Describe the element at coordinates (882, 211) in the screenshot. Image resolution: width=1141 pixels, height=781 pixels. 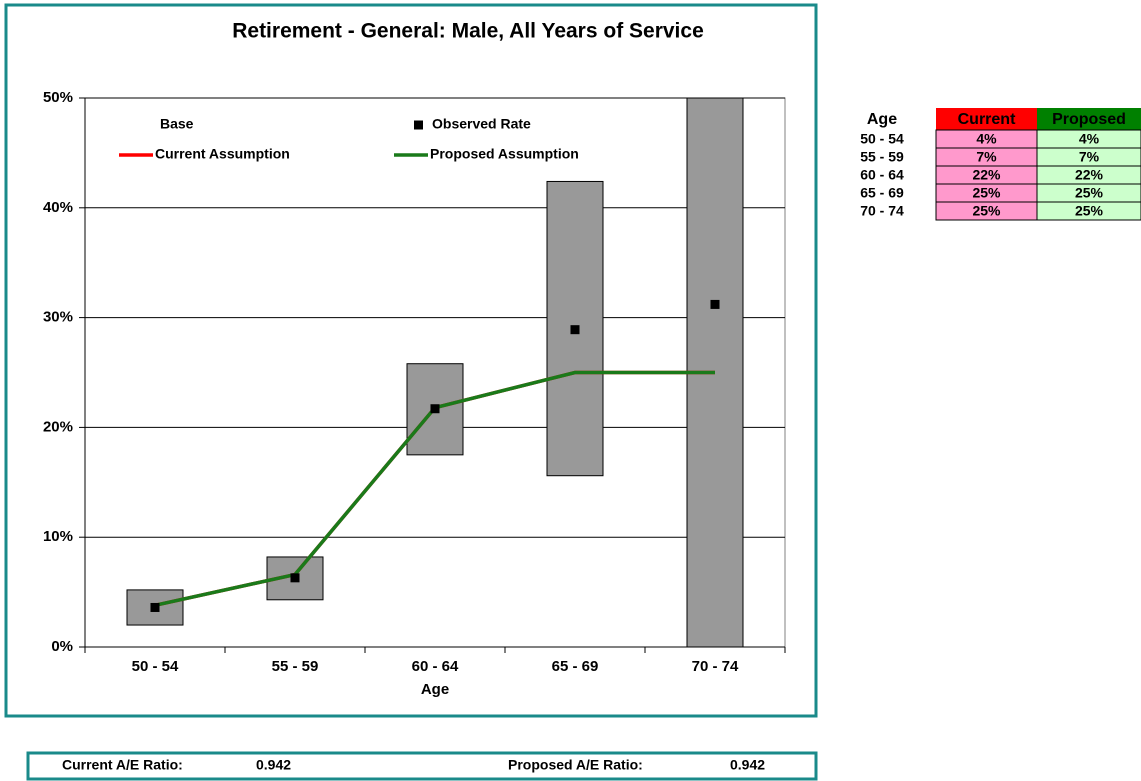
I see `table-text: 70 - 74` at that location.